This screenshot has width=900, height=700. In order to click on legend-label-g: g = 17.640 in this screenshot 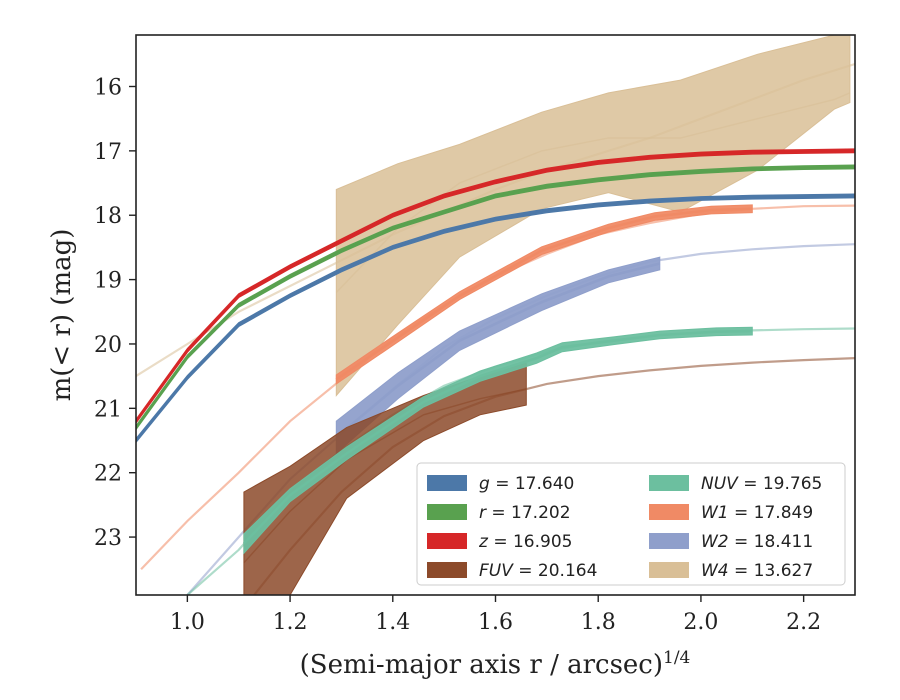, I will do `click(526, 484)`.